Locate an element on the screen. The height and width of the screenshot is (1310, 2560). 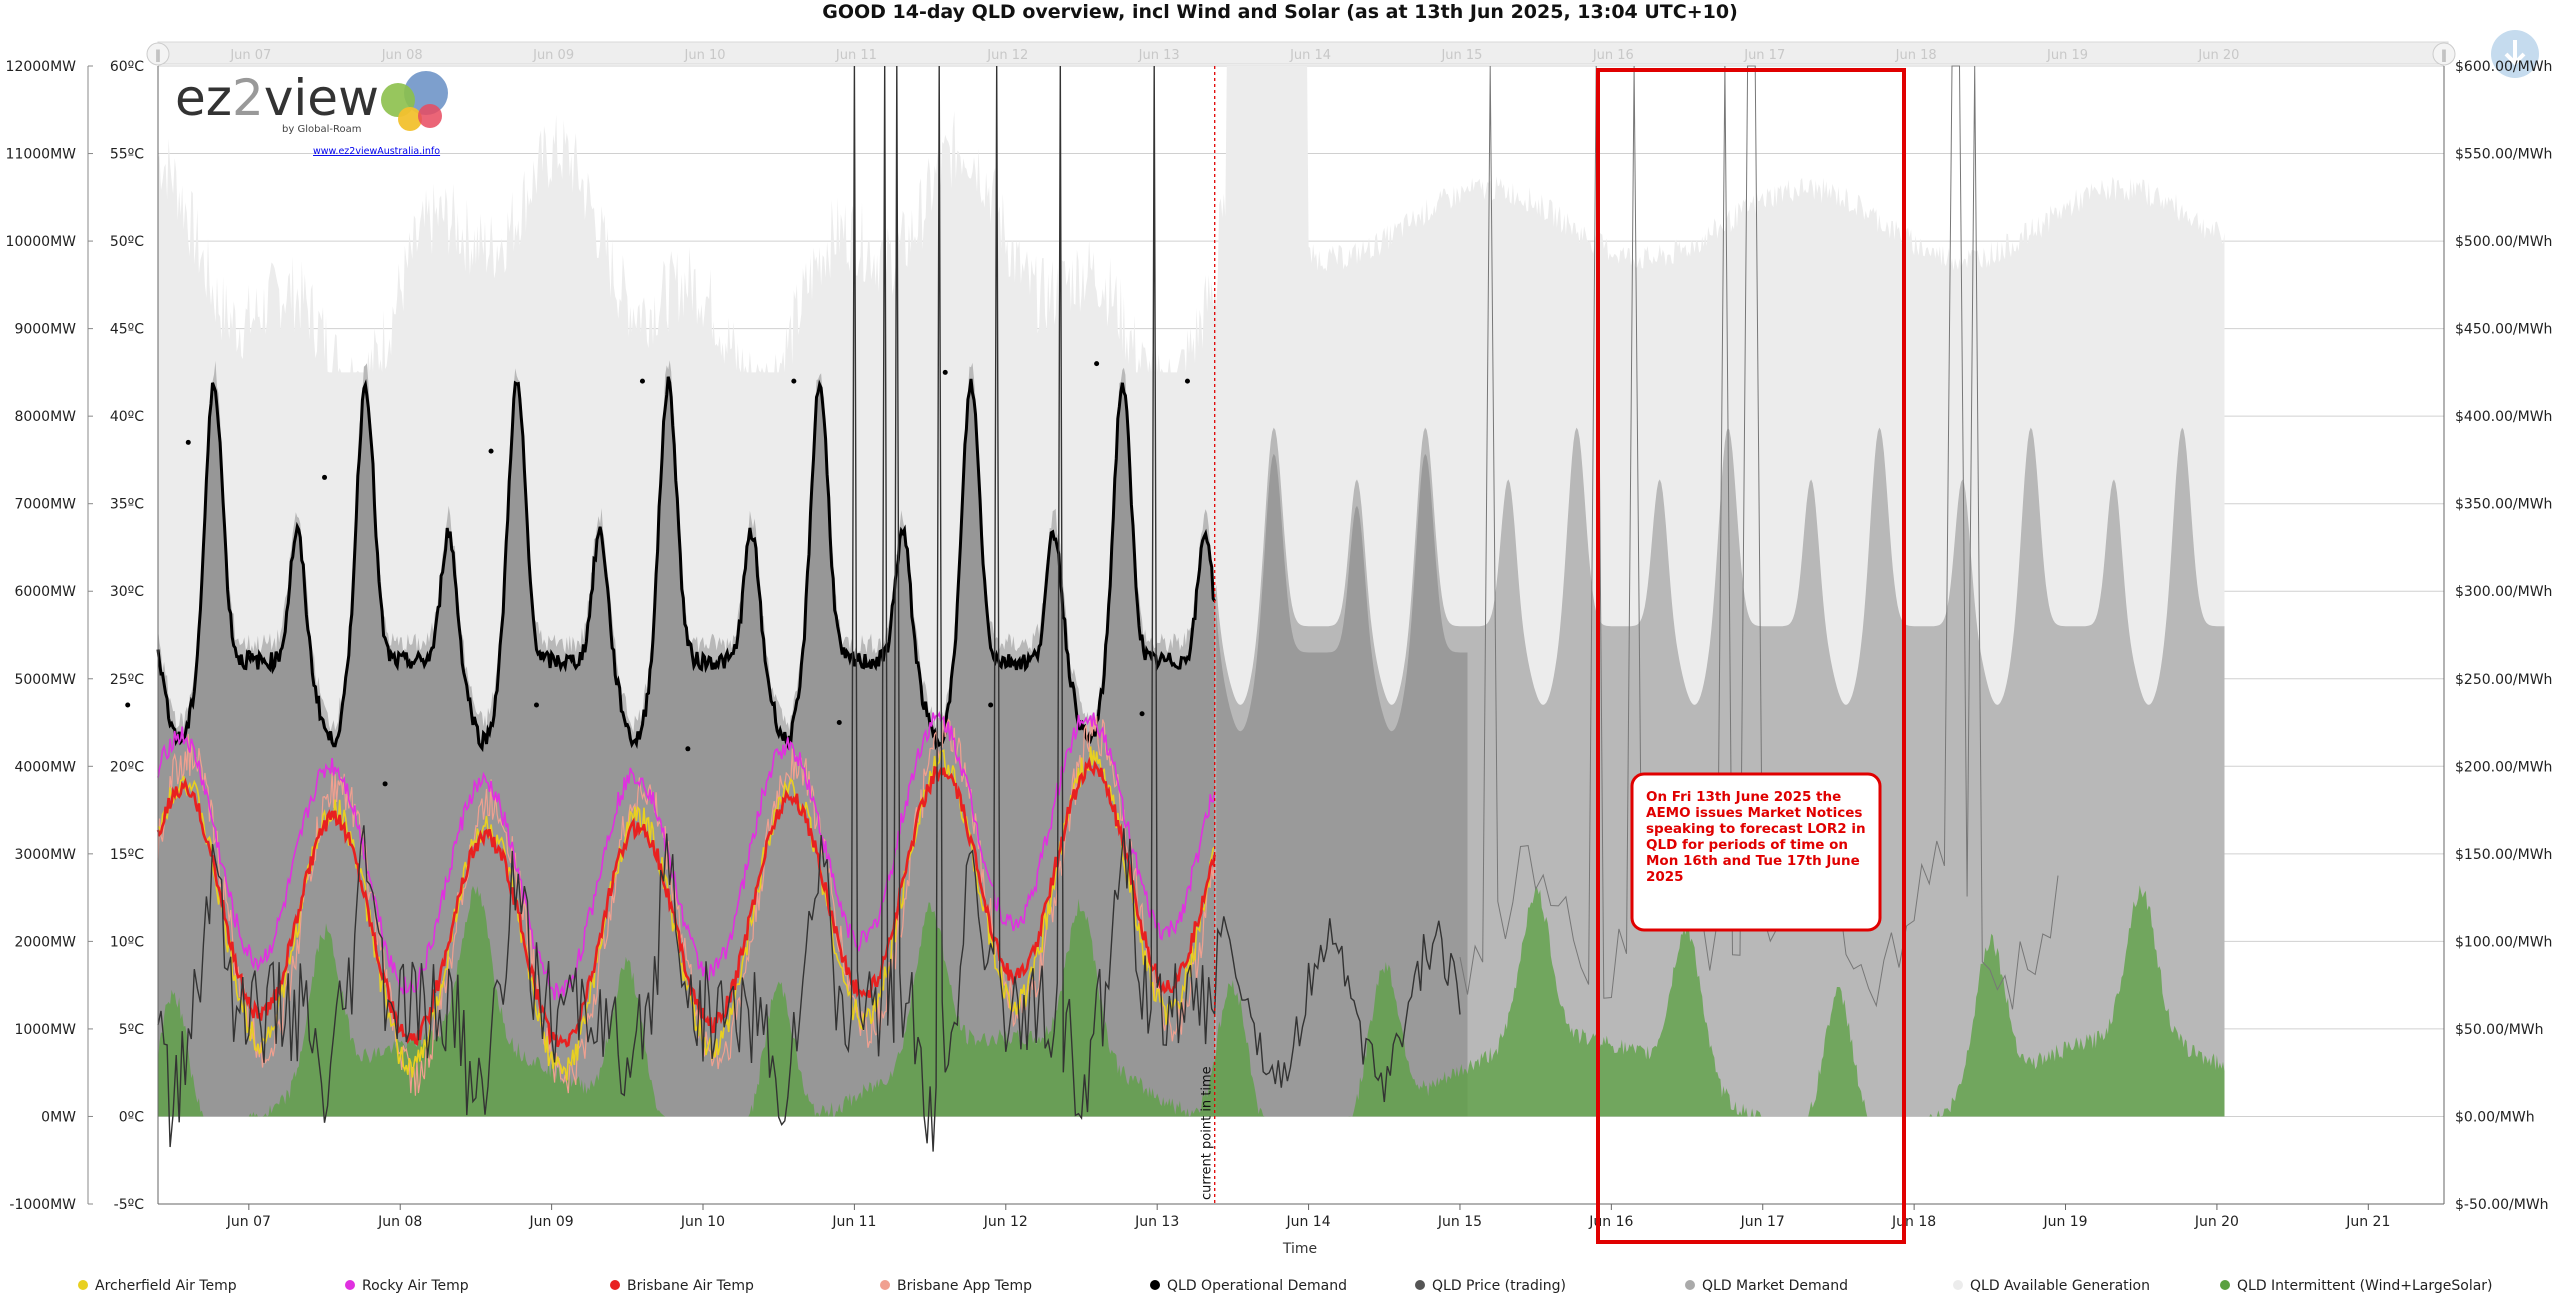
note-line: Mon 16th and Tue 17th June is located at coordinates (1753, 861).